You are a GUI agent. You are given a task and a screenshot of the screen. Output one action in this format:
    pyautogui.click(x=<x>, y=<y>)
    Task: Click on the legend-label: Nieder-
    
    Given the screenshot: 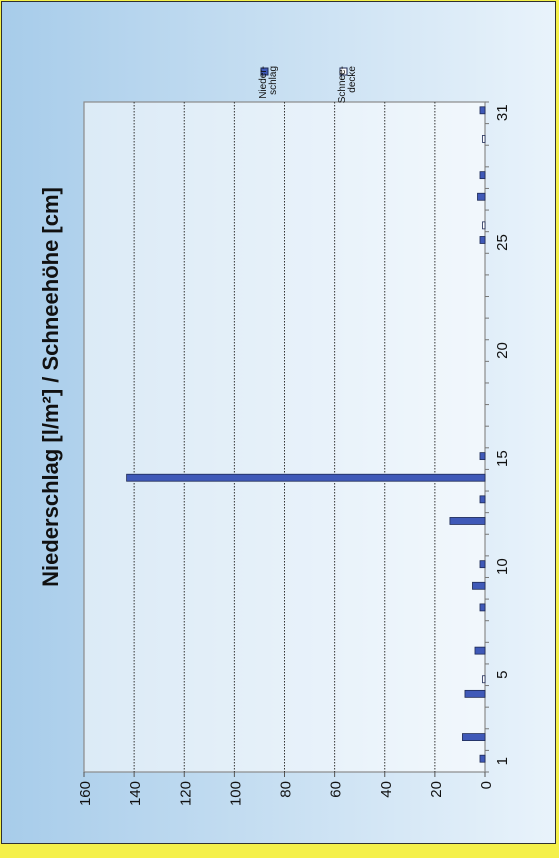 What is the action you would take?
    pyautogui.click(x=263, y=82)
    